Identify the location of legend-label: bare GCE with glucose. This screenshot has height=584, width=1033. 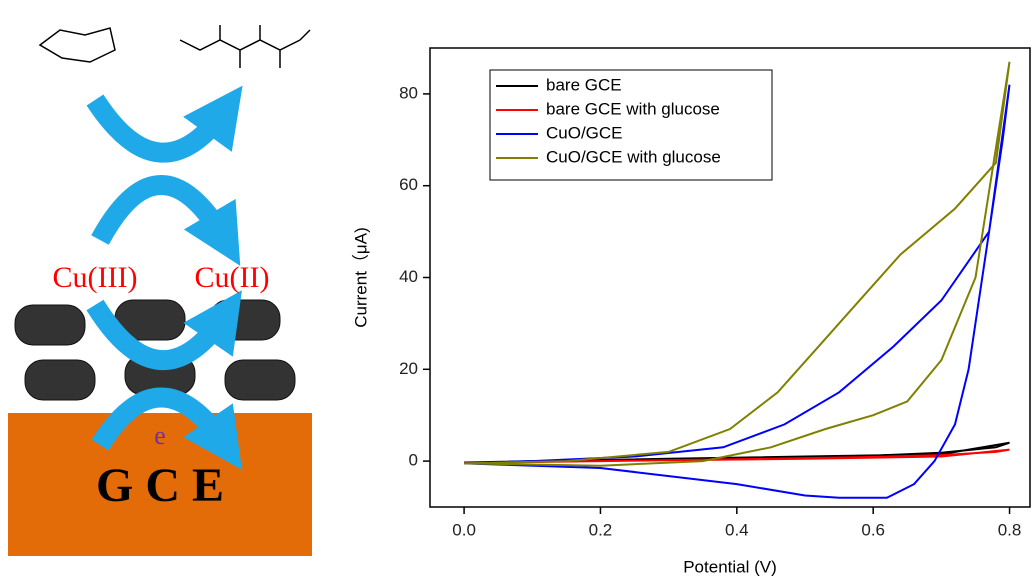
(633, 108).